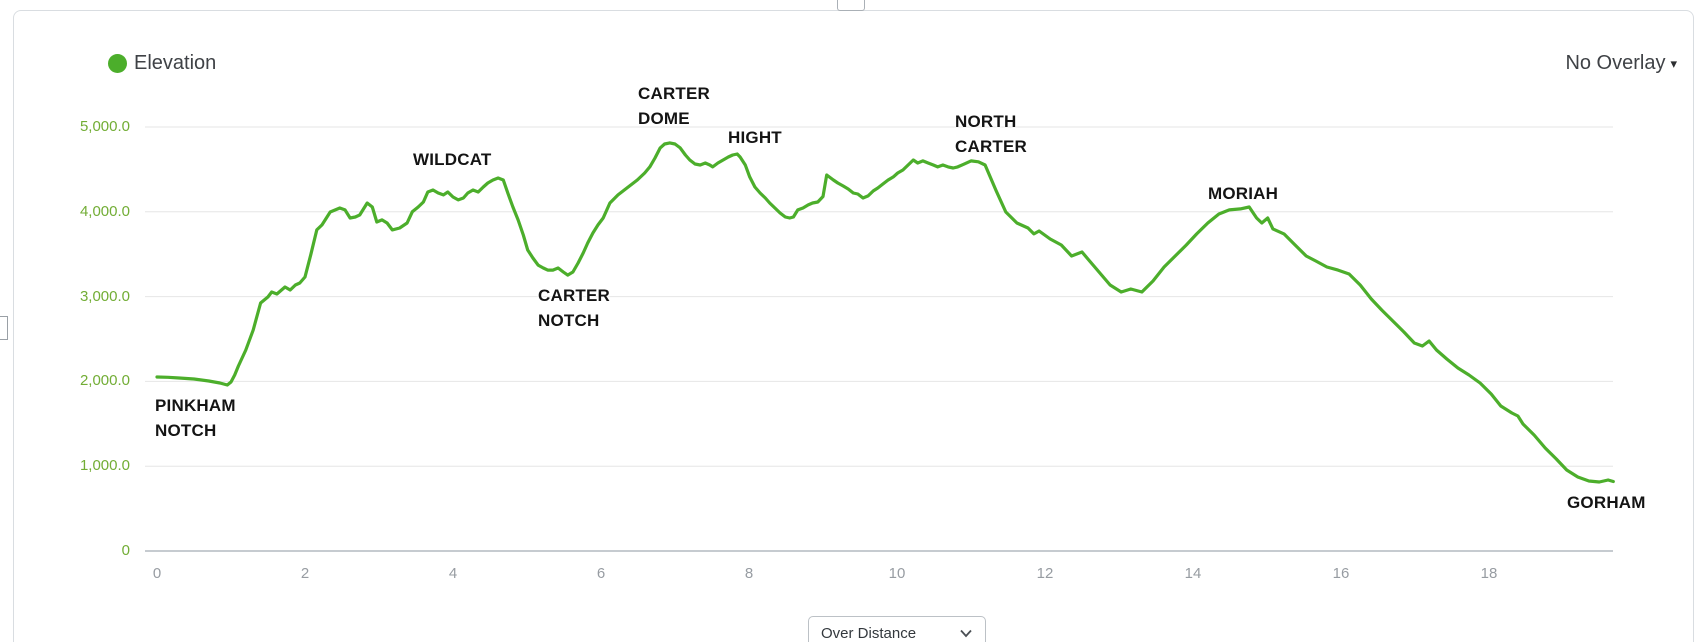 This screenshot has height=642, width=1706. I want to click on collapse-handle-cutoff, so click(851, 5).